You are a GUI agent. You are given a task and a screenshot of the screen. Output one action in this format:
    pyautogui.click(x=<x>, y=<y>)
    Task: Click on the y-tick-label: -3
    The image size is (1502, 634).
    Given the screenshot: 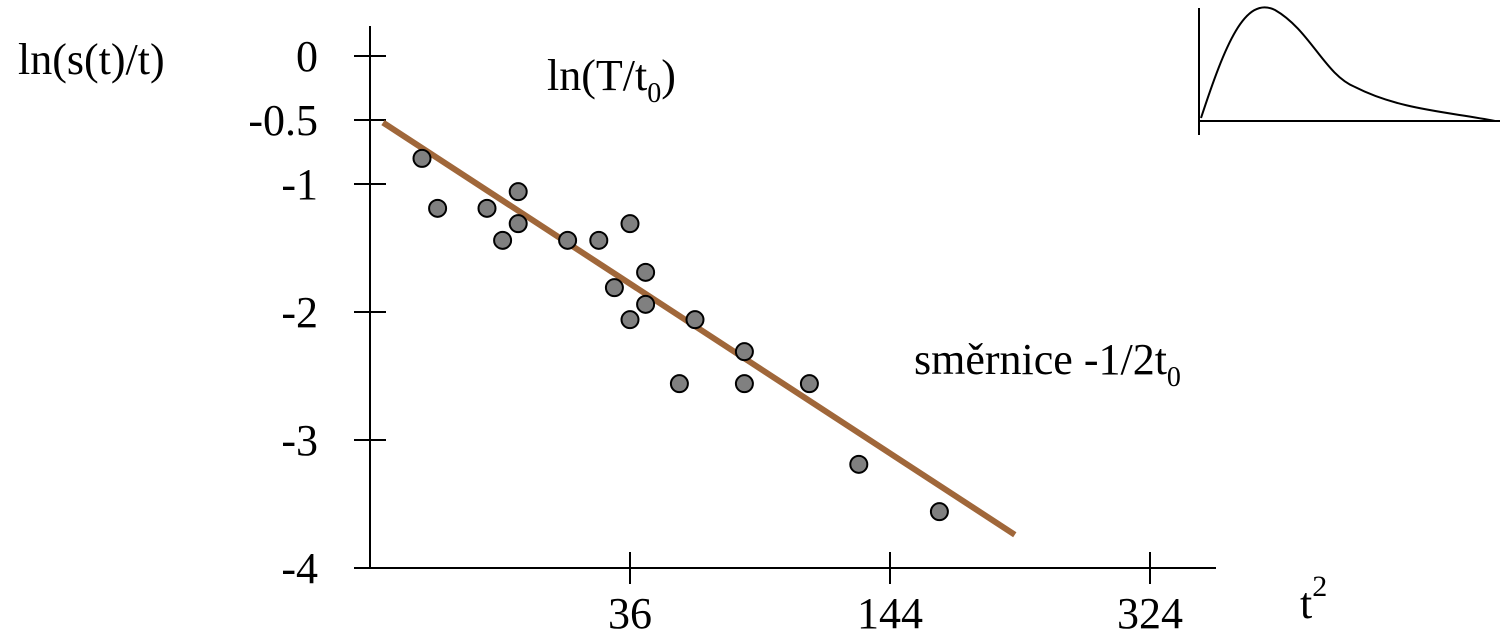 What is the action you would take?
    pyautogui.click(x=299, y=440)
    